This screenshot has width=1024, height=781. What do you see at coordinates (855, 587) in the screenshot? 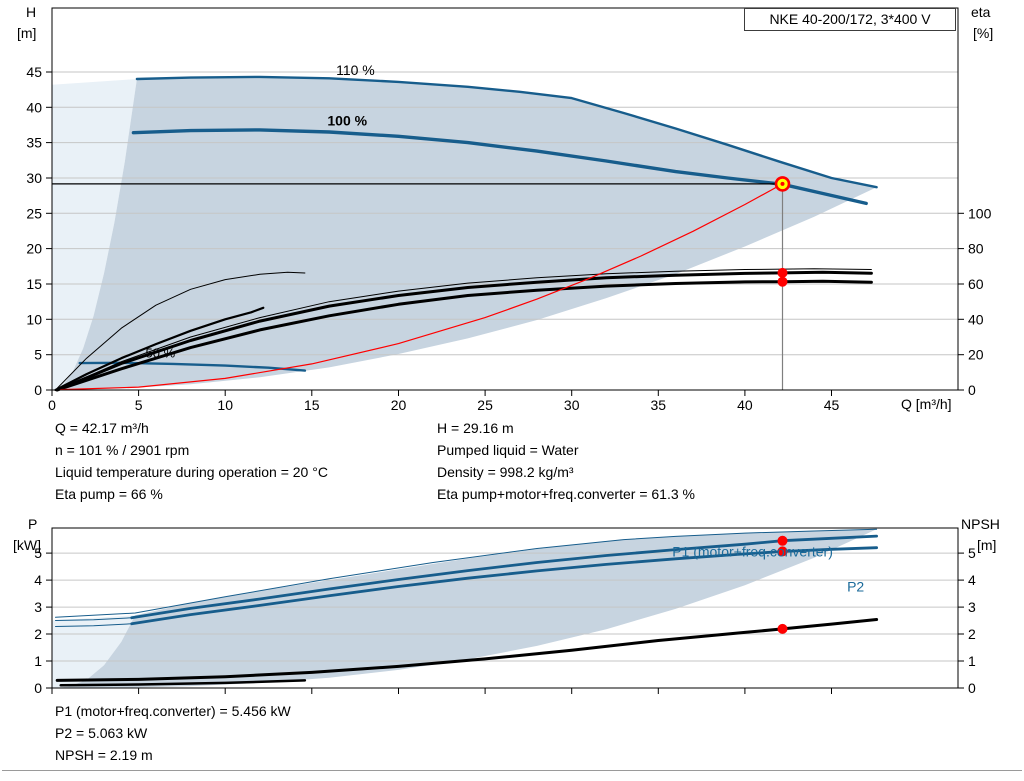
I see `p2-label: P2` at bounding box center [855, 587].